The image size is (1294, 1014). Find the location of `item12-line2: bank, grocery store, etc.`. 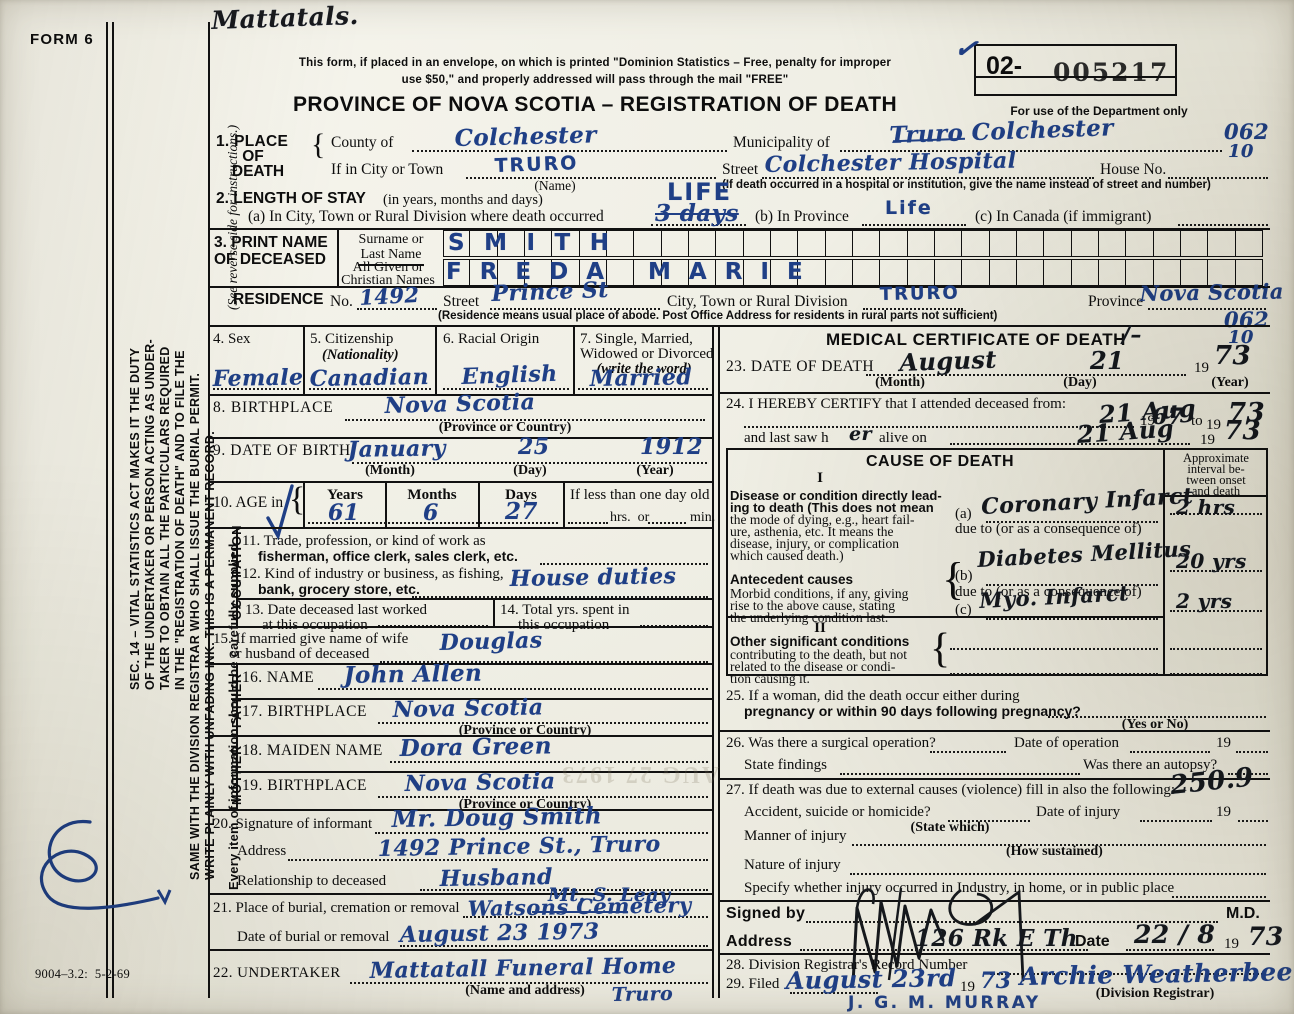

item12-line2: bank, grocery store, etc. is located at coordinates (339, 589).